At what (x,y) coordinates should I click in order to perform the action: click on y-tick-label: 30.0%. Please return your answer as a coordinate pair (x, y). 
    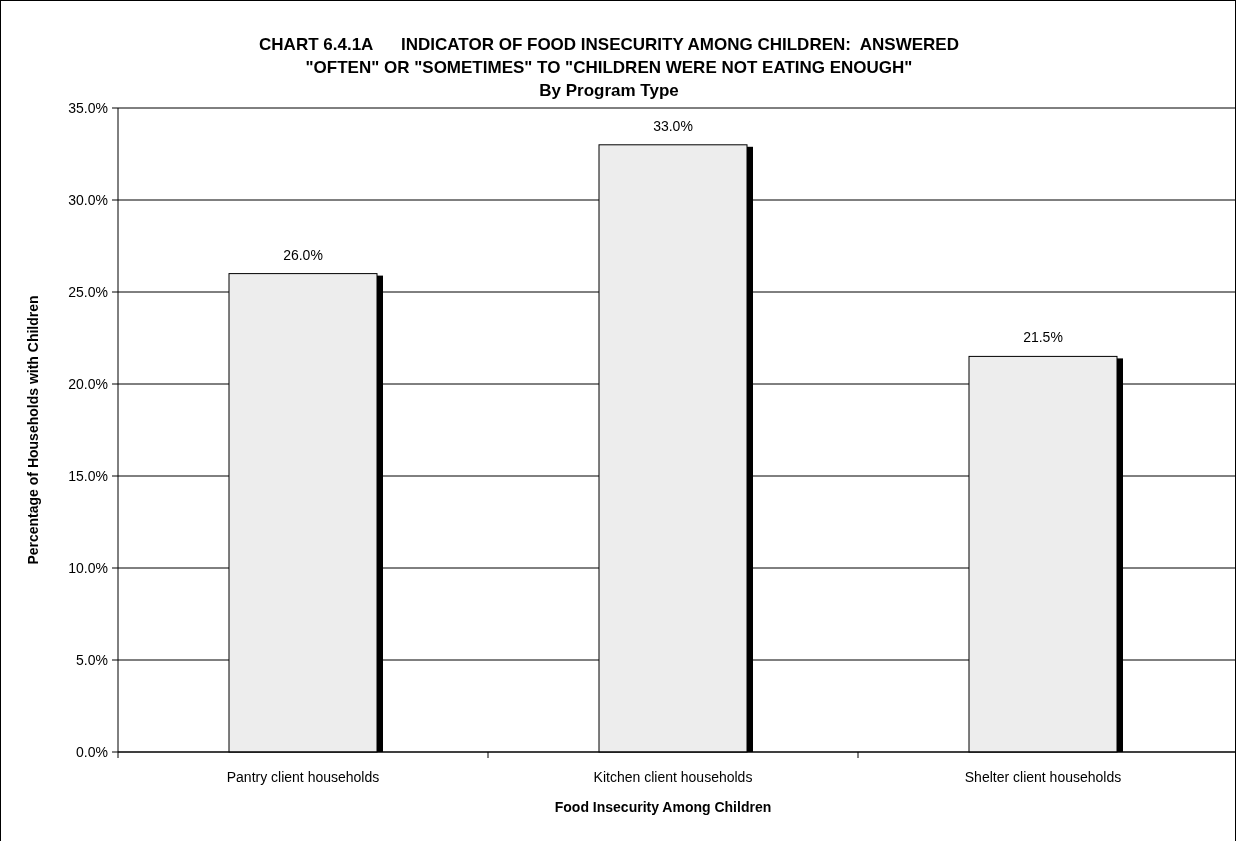
    Looking at the image, I should click on (88, 199).